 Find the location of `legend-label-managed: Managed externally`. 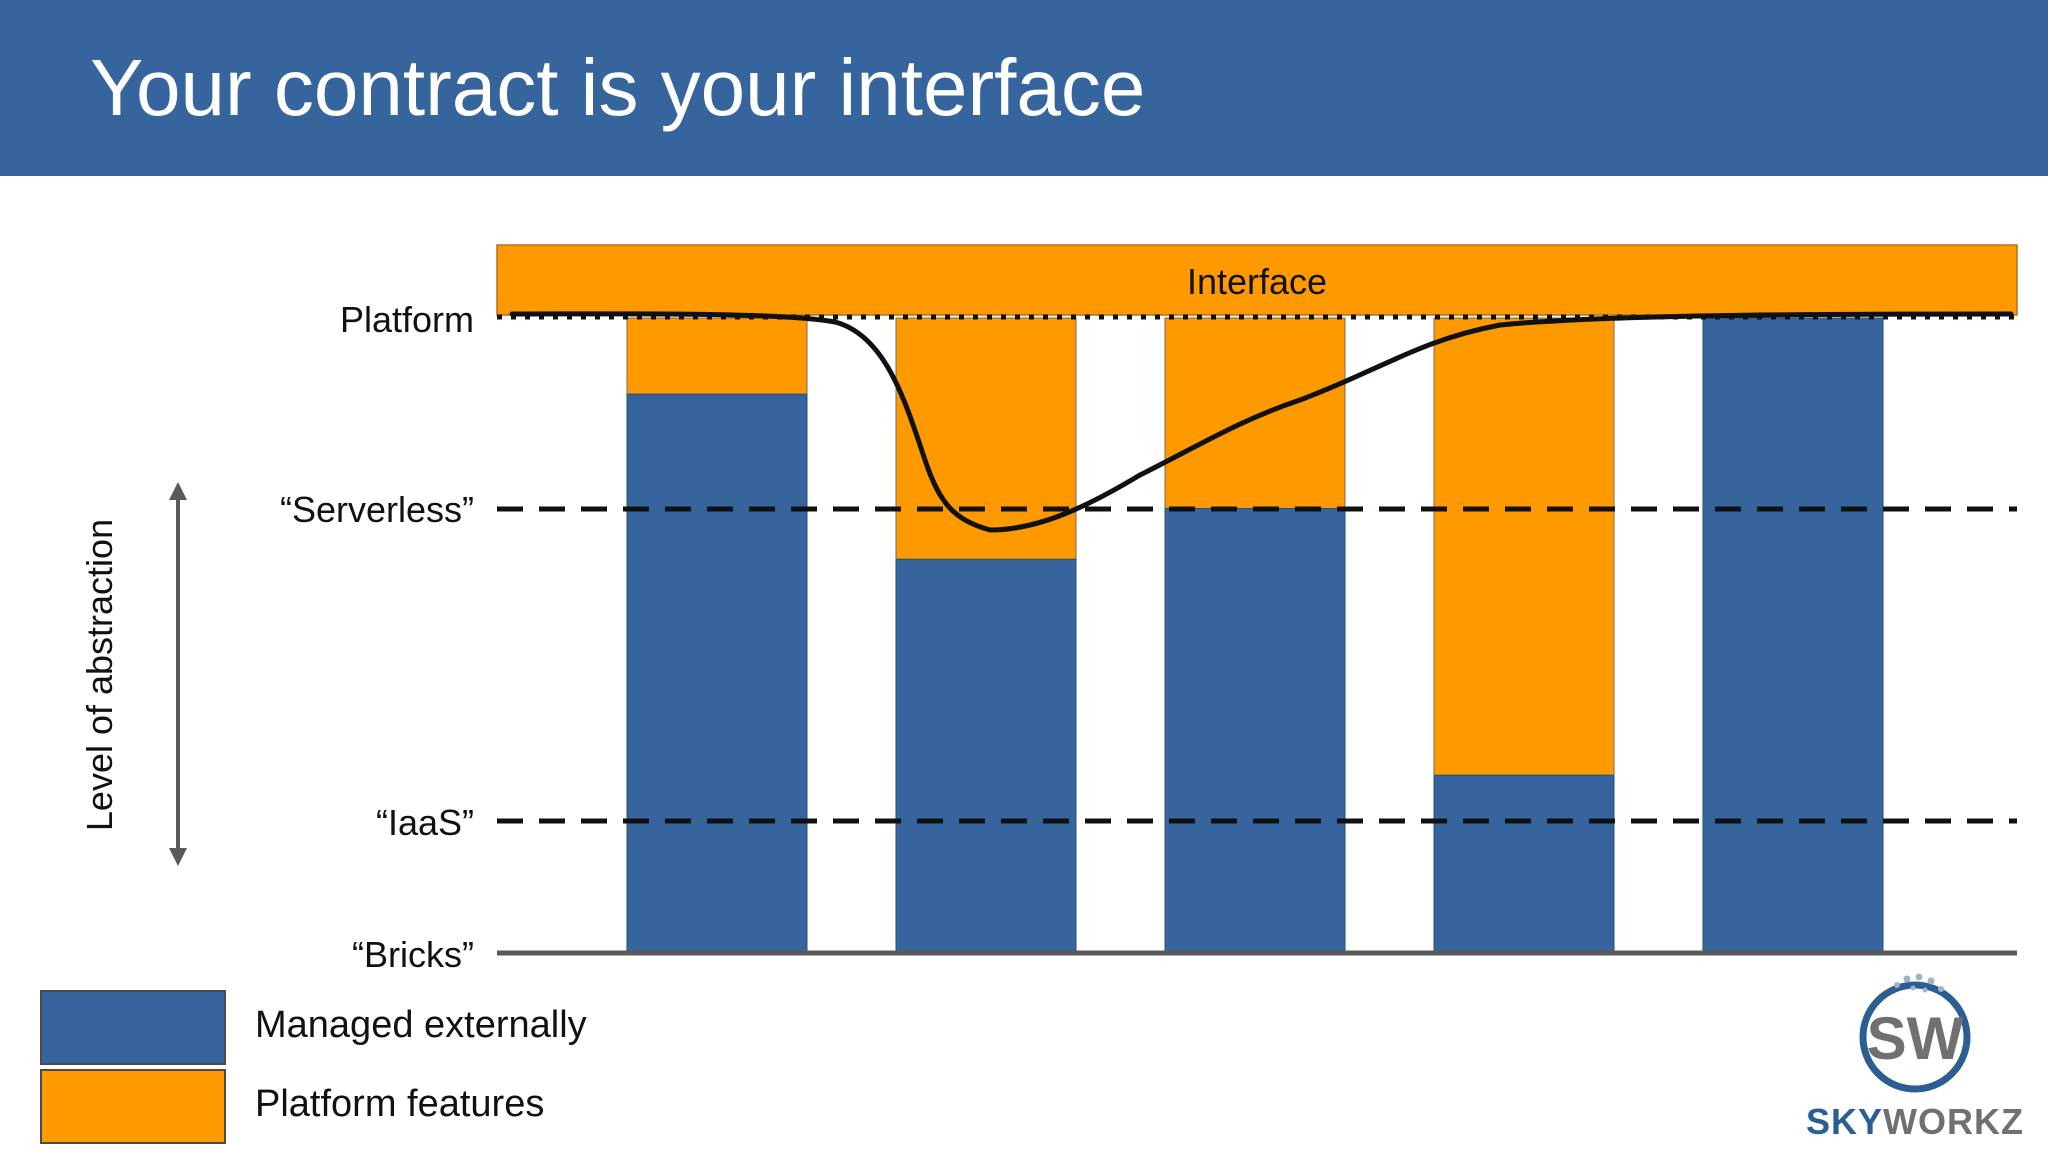

legend-label-managed: Managed externally is located at coordinates (421, 1025).